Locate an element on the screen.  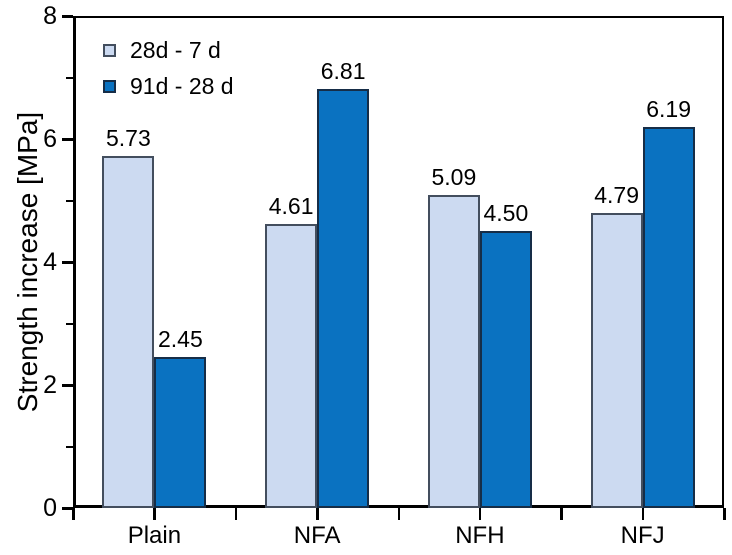
y-tick-label: 8 is located at coordinates (50, 16).